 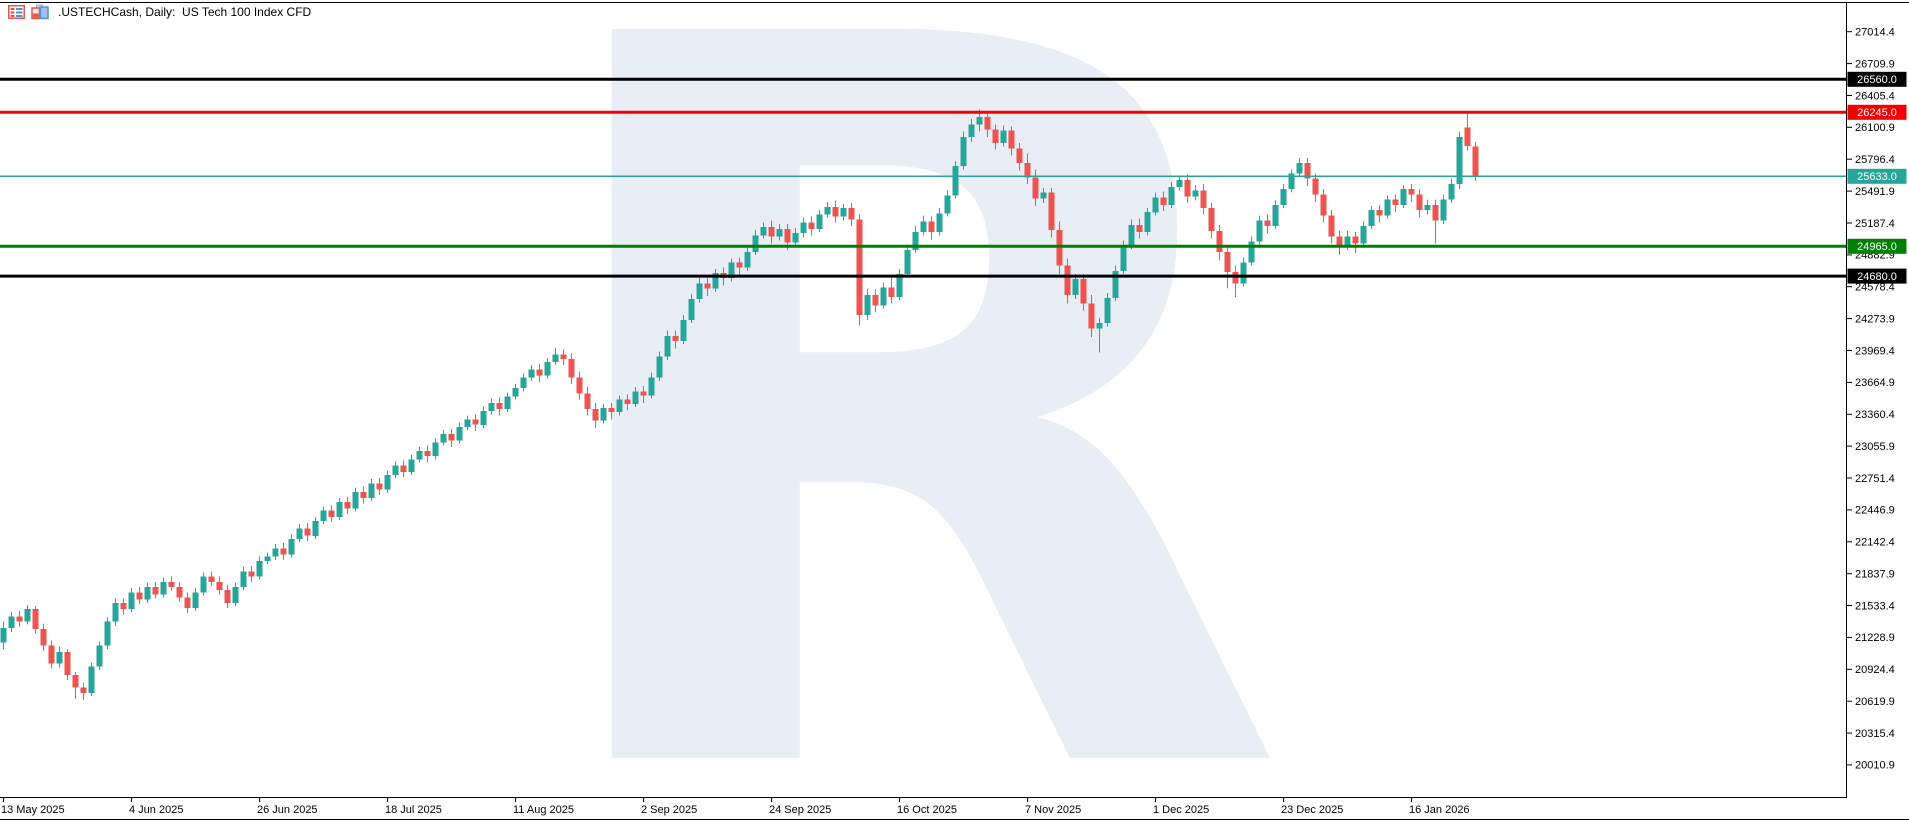 What do you see at coordinates (156, 810) in the screenshot?
I see `date-tick-label: 4 Jun 2025` at bounding box center [156, 810].